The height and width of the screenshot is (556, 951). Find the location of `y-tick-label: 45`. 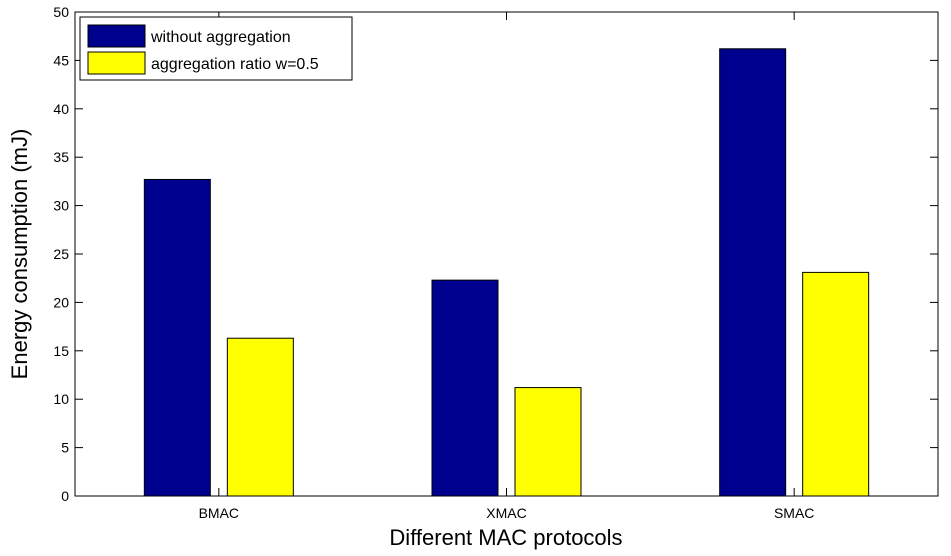

y-tick-label: 45 is located at coordinates (61, 60).